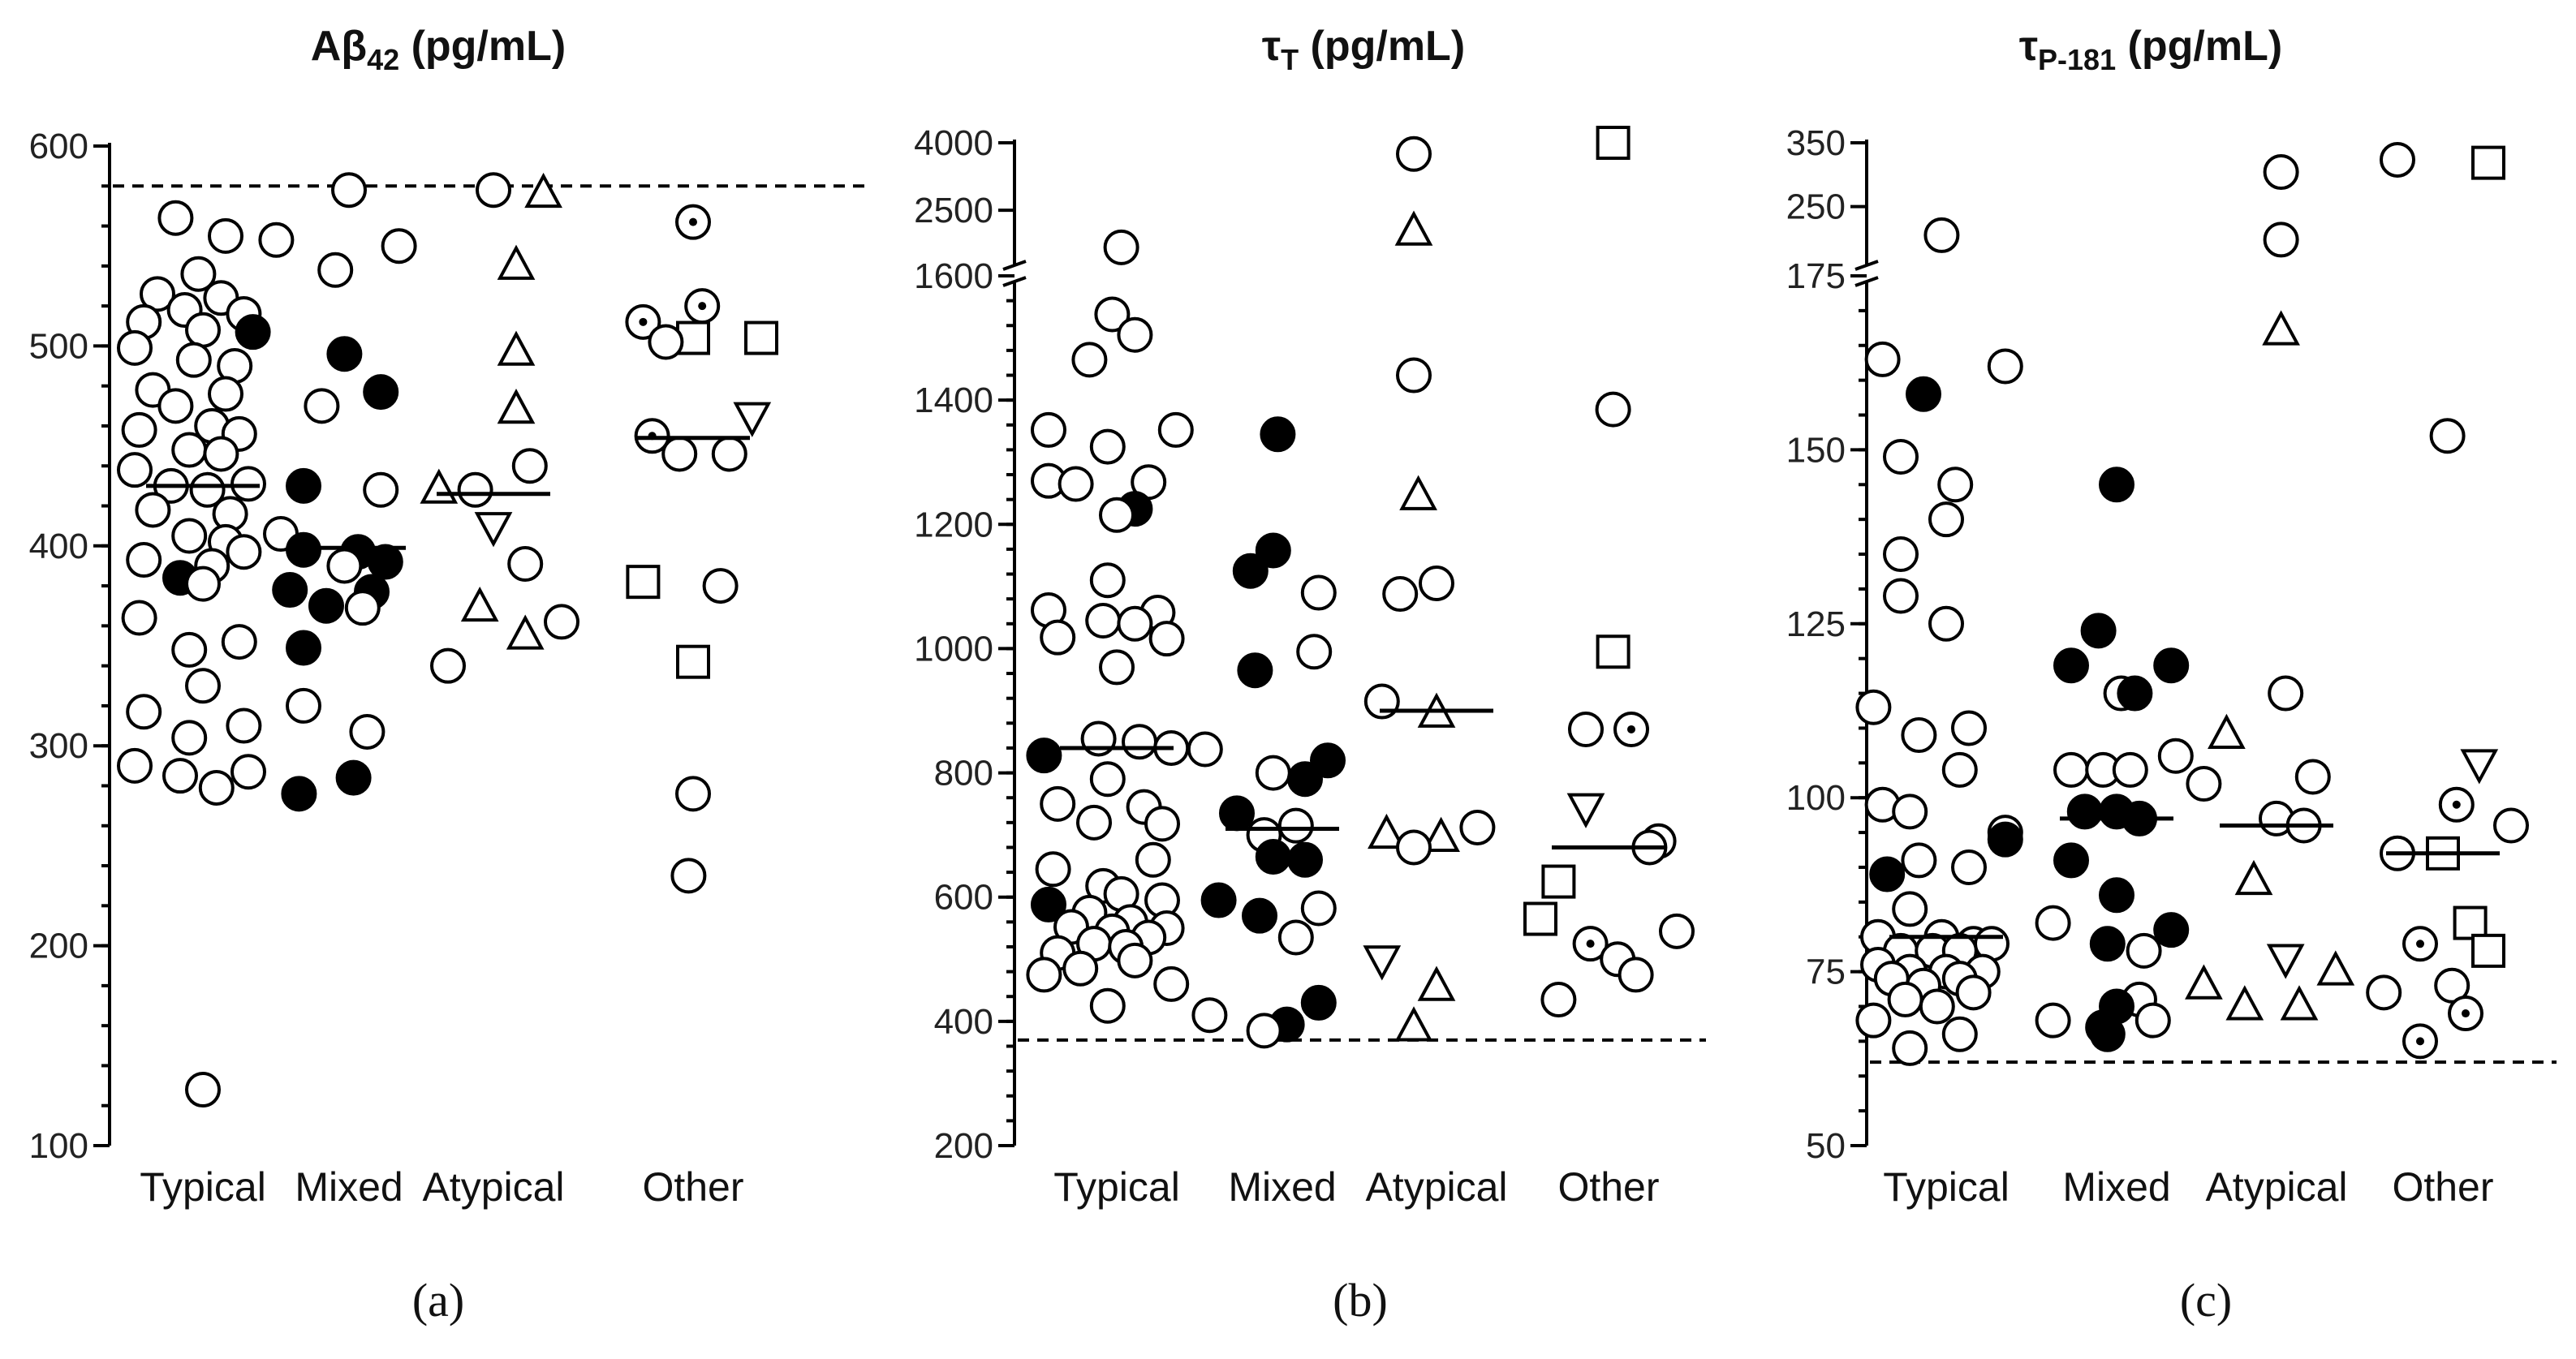 The width and height of the screenshot is (2576, 1359). What do you see at coordinates (1282, 1187) in the screenshot?
I see `category-label-mixed: Mixed` at bounding box center [1282, 1187].